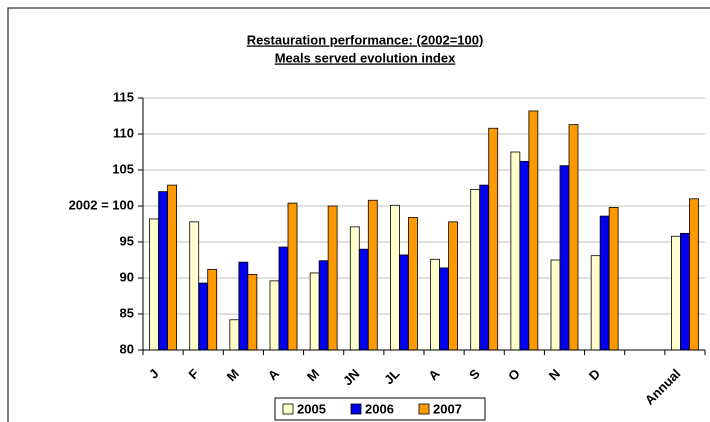  I want to click on x-tick-label: O, so click(514, 375).